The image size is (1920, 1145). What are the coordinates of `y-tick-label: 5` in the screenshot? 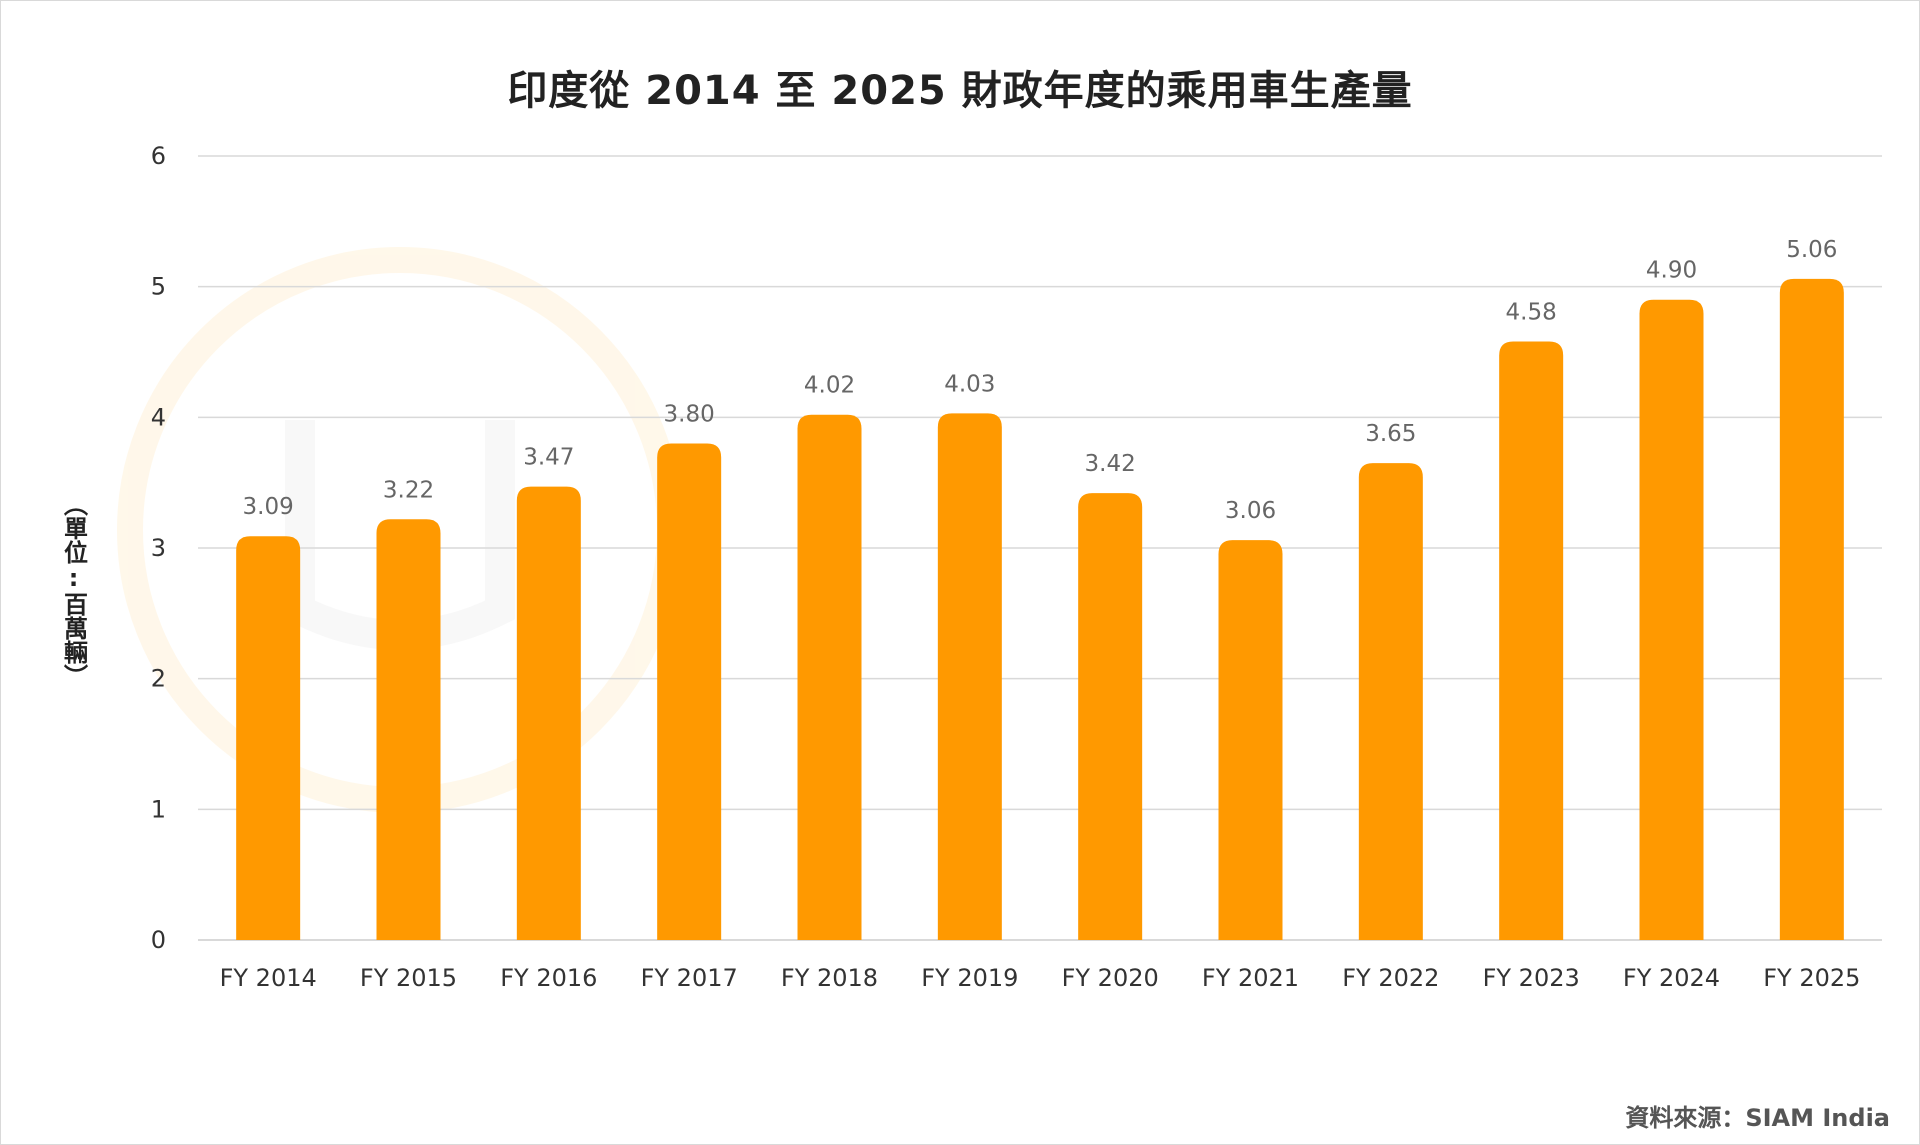 It's located at (158, 287).